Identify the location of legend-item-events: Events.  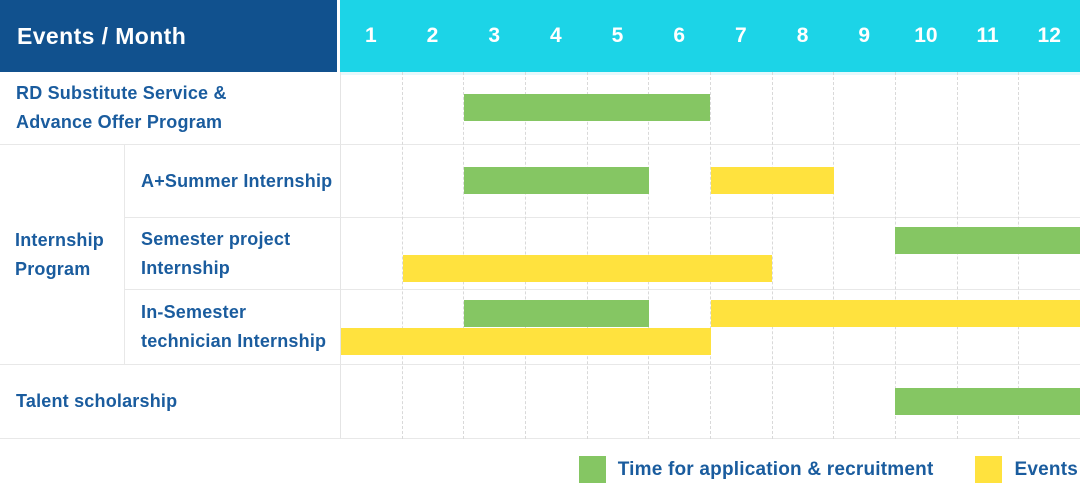
(1026, 469).